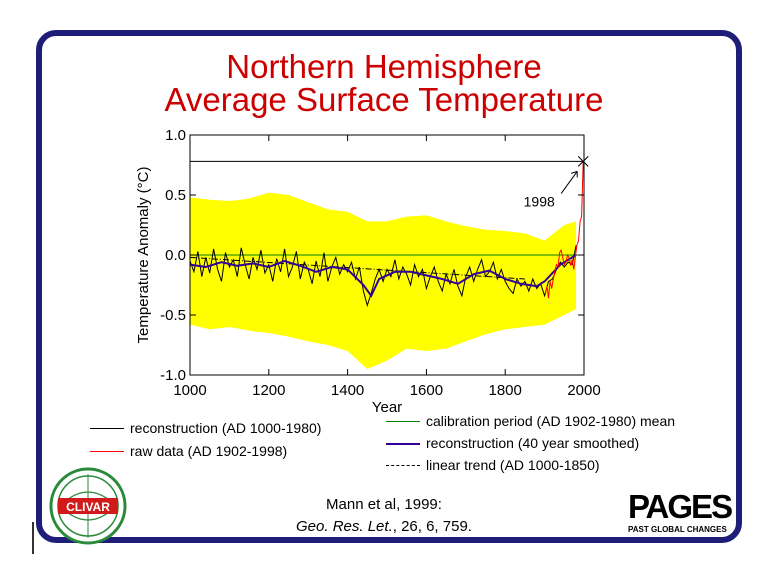 Image resolution: width=768 pixels, height=576 pixels. What do you see at coordinates (268, 390) in the screenshot?
I see `x-tick-label: 1200` at bounding box center [268, 390].